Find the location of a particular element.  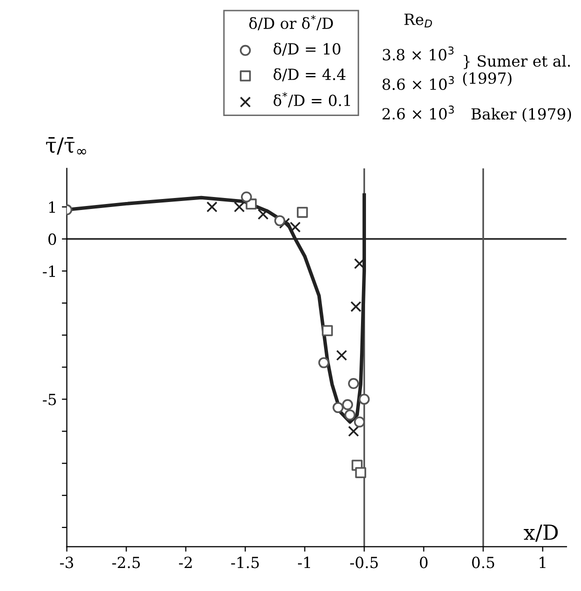

x-axis-title: x/D is located at coordinates (541, 533).